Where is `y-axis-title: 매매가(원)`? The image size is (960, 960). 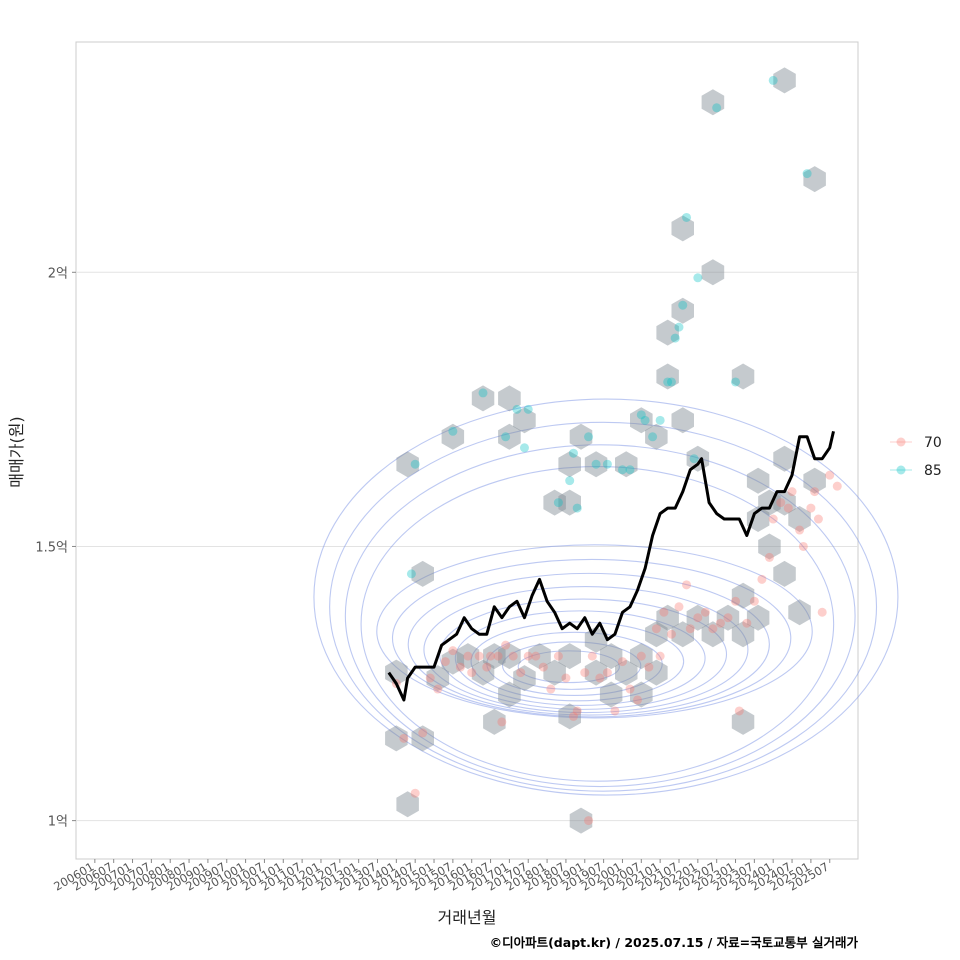 y-axis-title: 매매가(원) is located at coordinates (16, 451).